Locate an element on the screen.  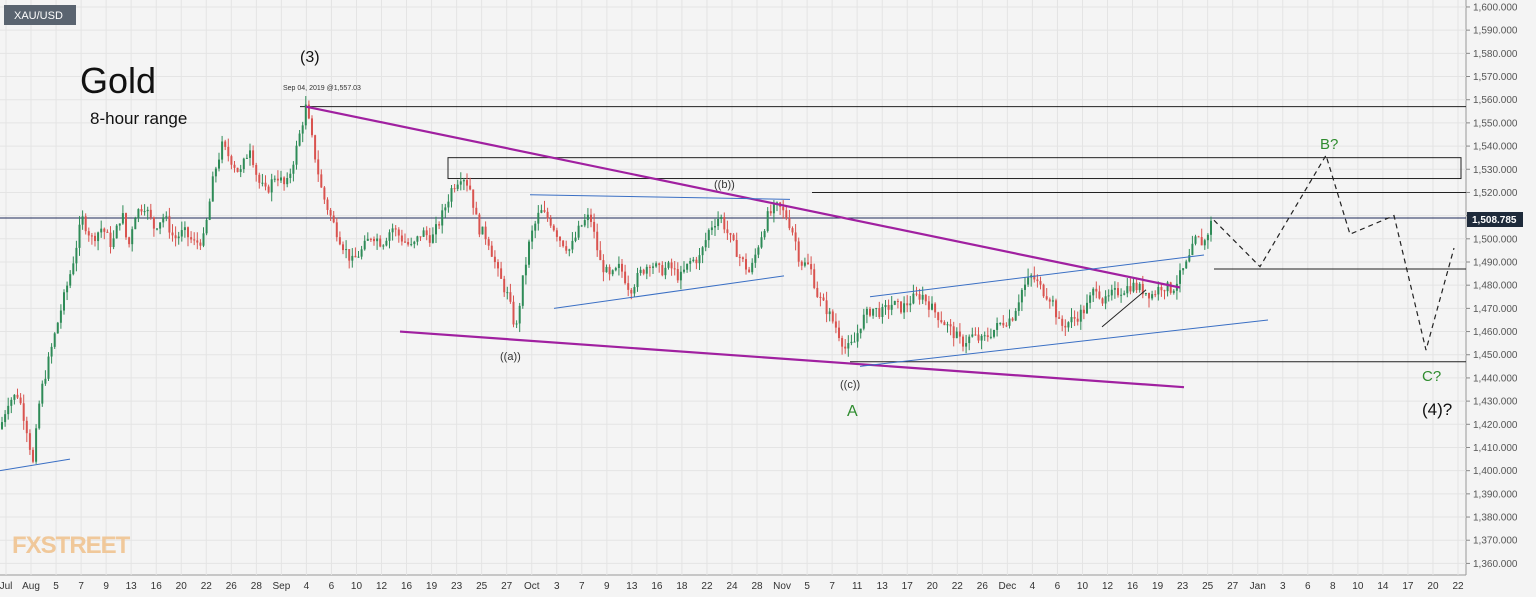
x-tick-label: Oct is located at coordinates (532, 586).